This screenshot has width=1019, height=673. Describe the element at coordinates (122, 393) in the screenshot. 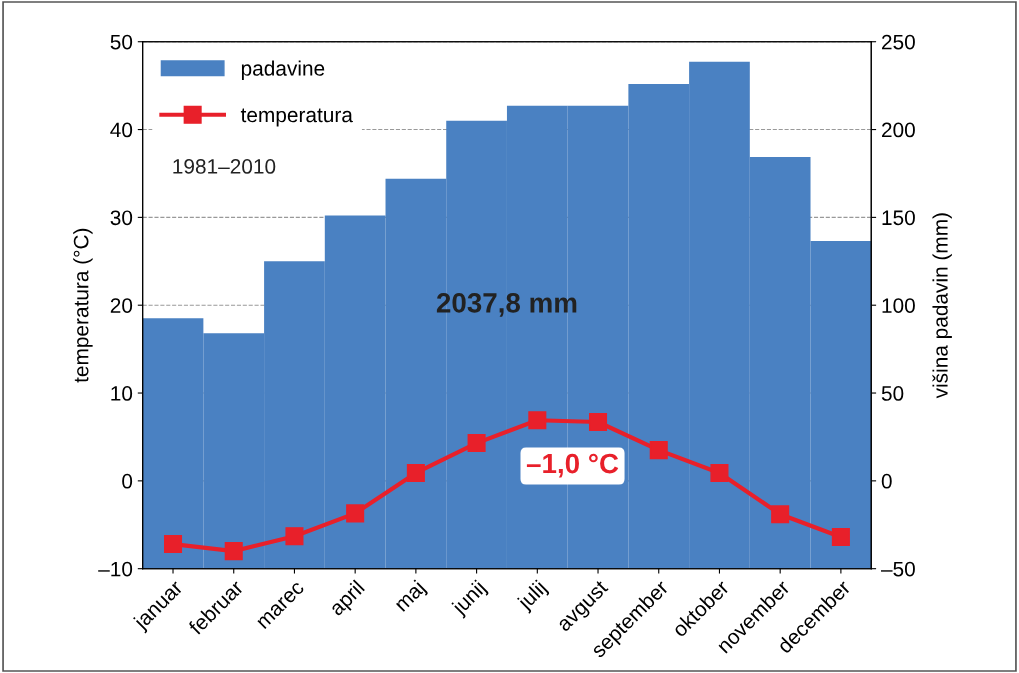

I see `y-tick-label: 10` at that location.